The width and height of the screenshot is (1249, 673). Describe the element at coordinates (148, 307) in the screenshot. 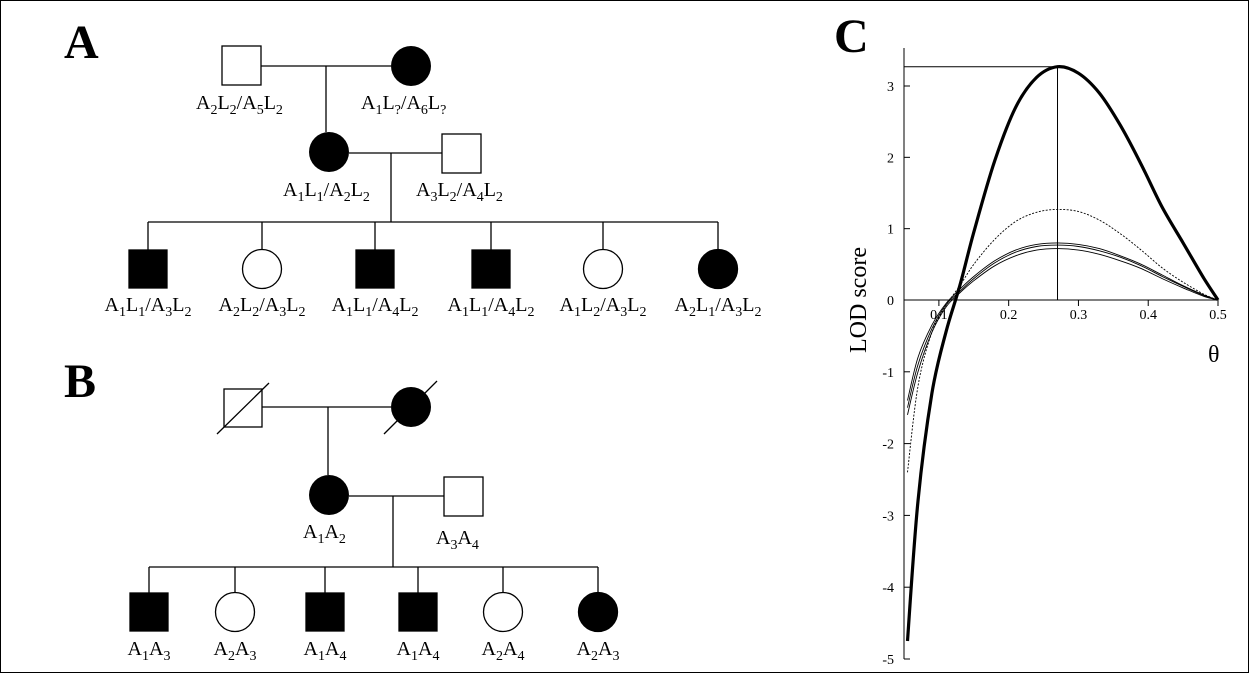

I see `a-child-1-genotype: A1​L1​/A3​L2​` at that location.